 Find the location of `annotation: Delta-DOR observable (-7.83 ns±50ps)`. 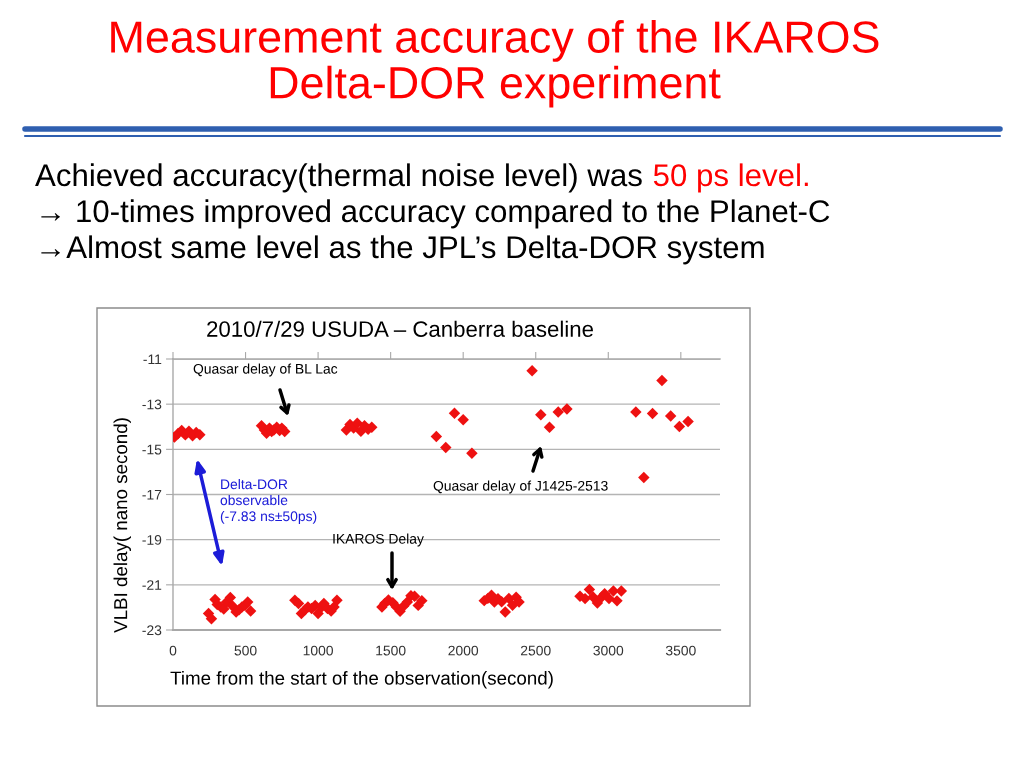

annotation: Delta-DOR observable (-7.83 ns±50ps) is located at coordinates (268, 501).